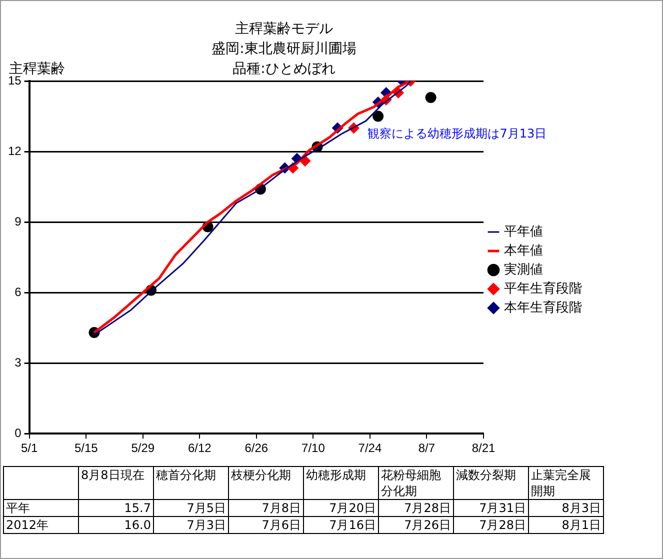 Image resolution: width=663 pixels, height=559 pixels. What do you see at coordinates (116, 525) in the screenshot?
I see `text: 16.0` at bounding box center [116, 525].